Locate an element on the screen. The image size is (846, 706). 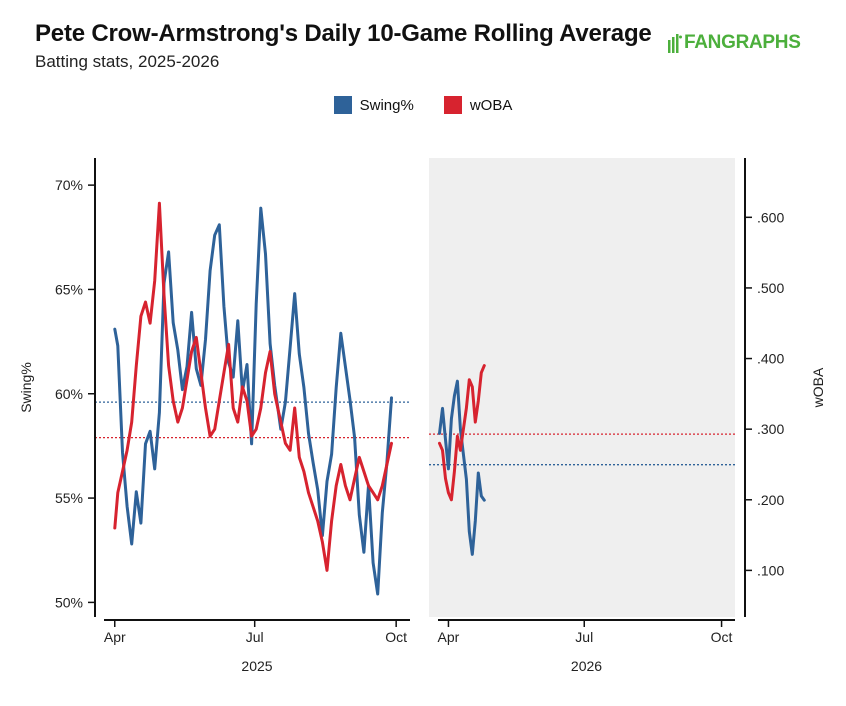
chart-subtitle: Batting stats, 2025-2026 is located at coordinates (127, 61).